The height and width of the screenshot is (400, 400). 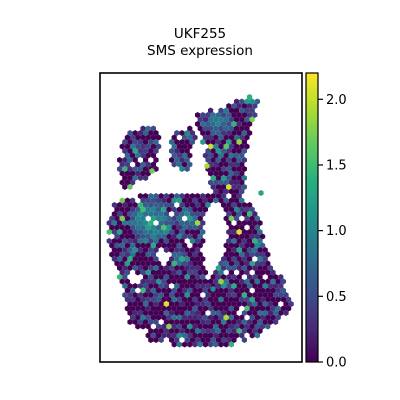 What do you see at coordinates (336, 231) in the screenshot?
I see `colorbar-tick-label: 1.0` at bounding box center [336, 231].